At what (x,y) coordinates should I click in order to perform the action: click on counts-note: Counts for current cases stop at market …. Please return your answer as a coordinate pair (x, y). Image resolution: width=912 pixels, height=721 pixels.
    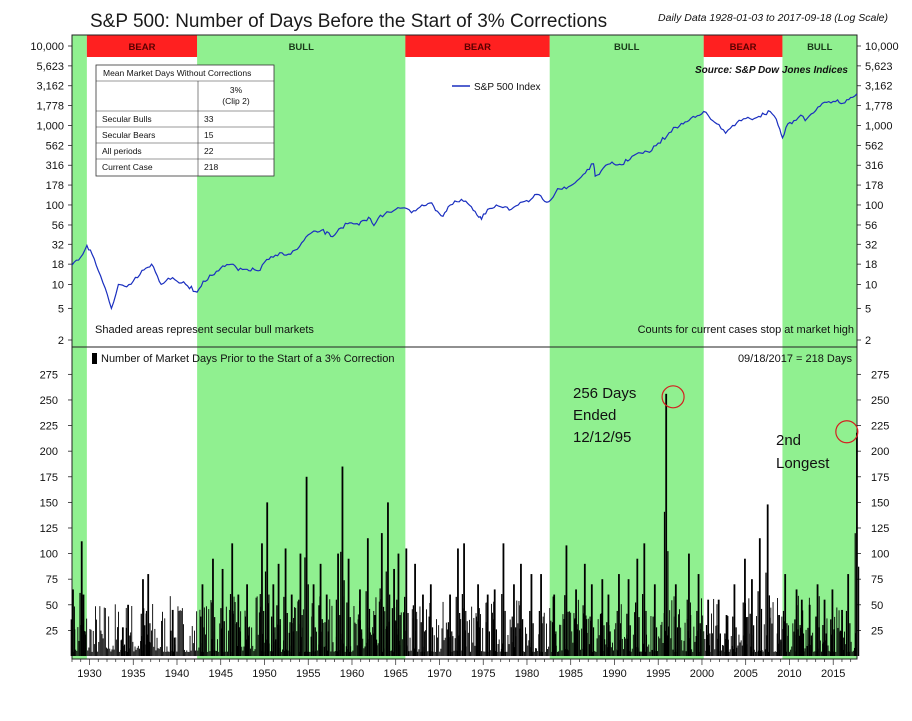
    Looking at the image, I should click on (746, 330).